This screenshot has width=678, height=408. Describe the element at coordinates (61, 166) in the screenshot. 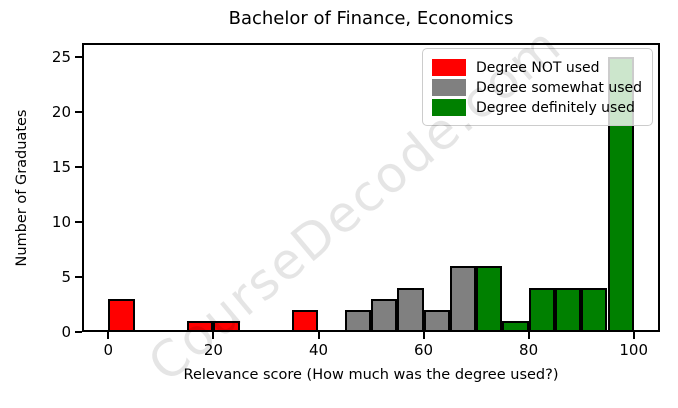

I see `y-tick-label-15: 15` at that location.